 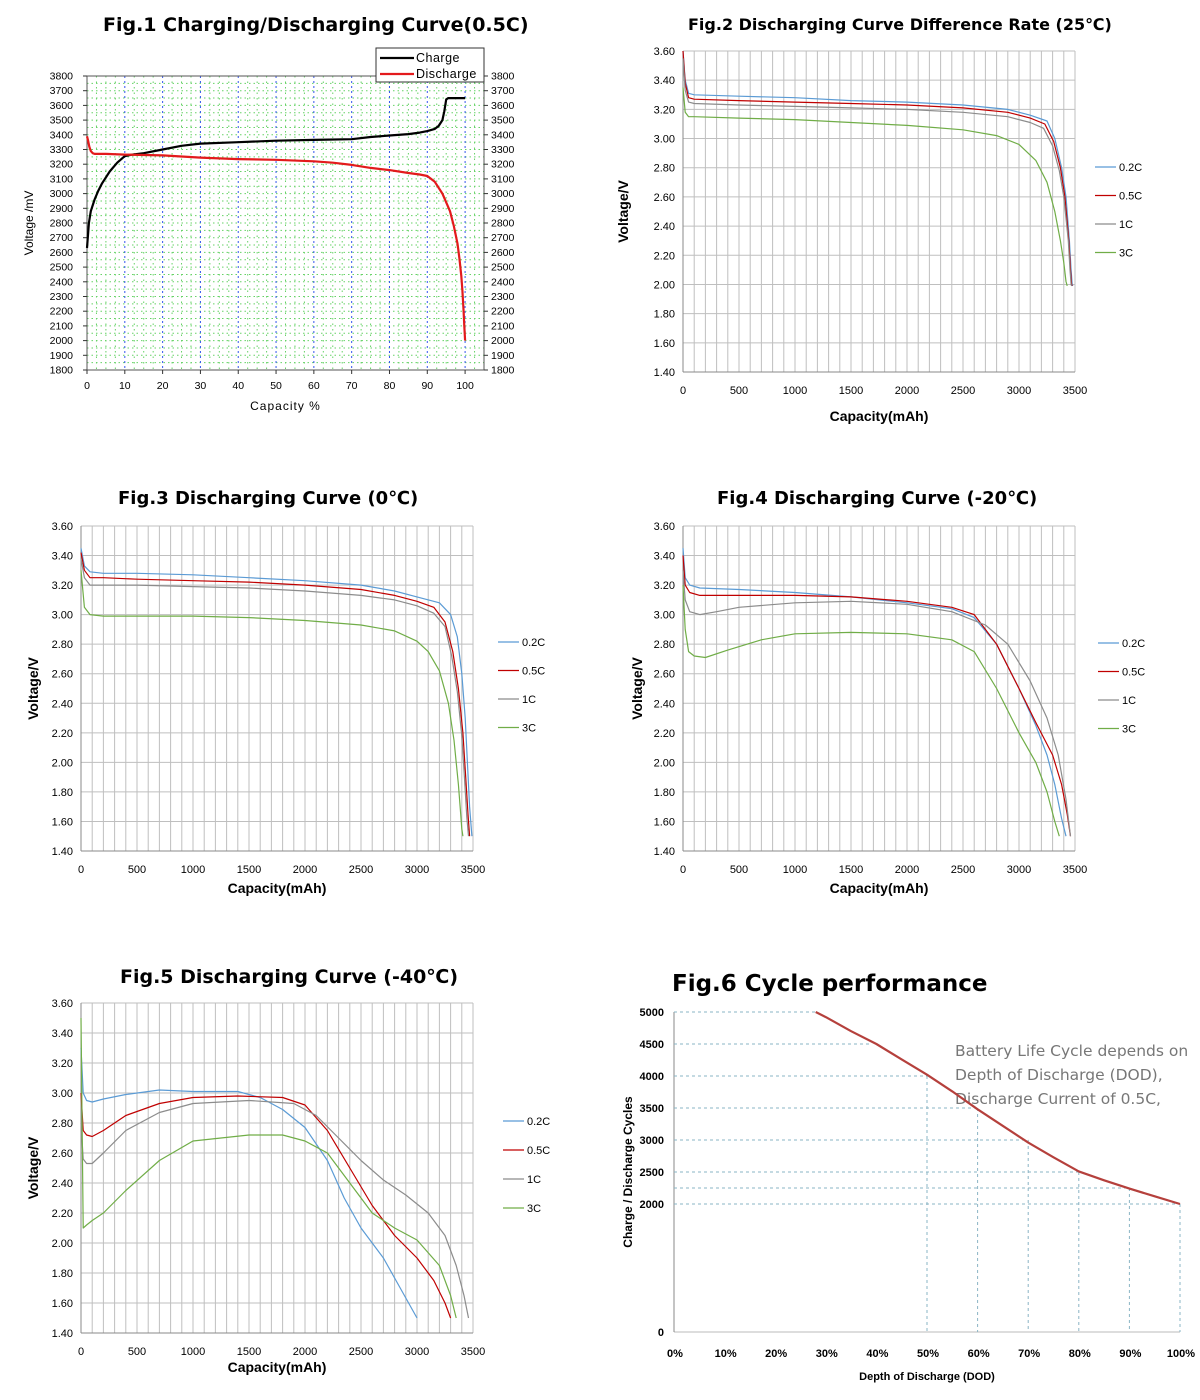 I want to click on fig3-series-0-5c-line, so click(x=275, y=694).